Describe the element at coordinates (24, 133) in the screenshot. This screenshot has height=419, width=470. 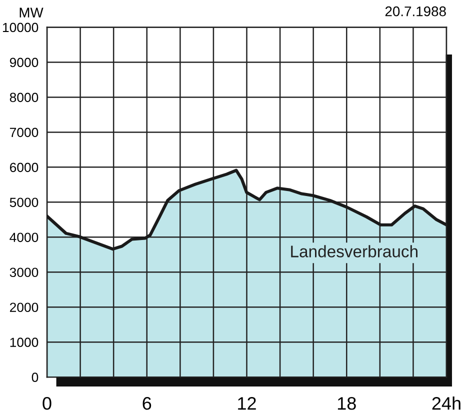
I see `y-tick-label: 7000` at that location.